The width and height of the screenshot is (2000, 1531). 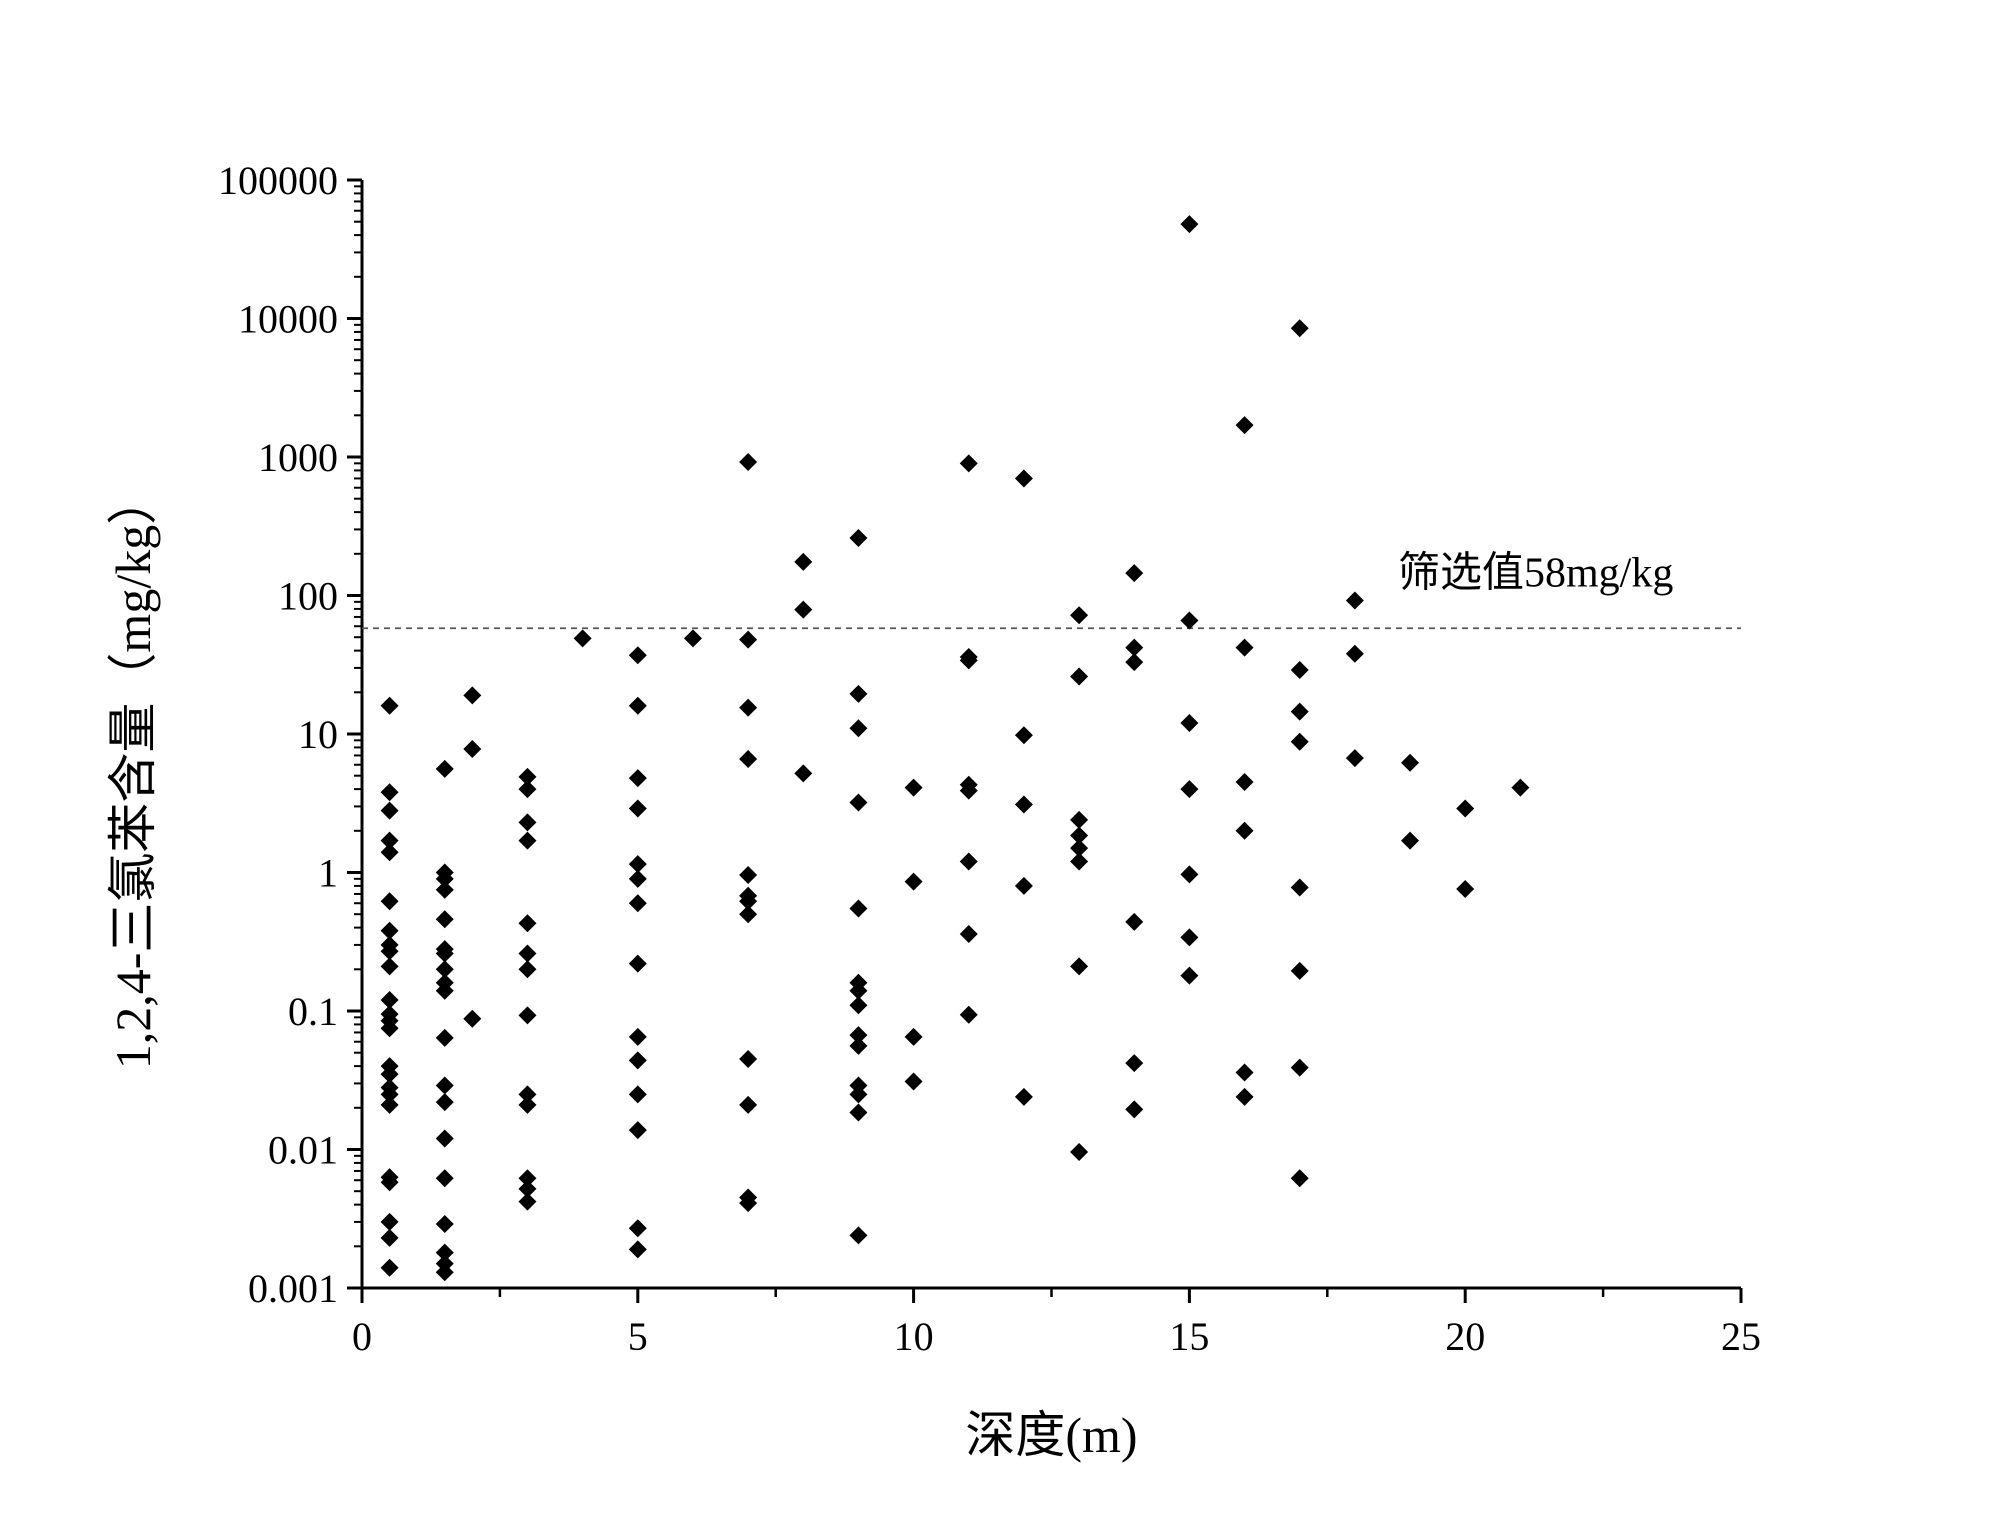 What do you see at coordinates (298, 457) in the screenshot?
I see `y-tick-label: 1000` at bounding box center [298, 457].